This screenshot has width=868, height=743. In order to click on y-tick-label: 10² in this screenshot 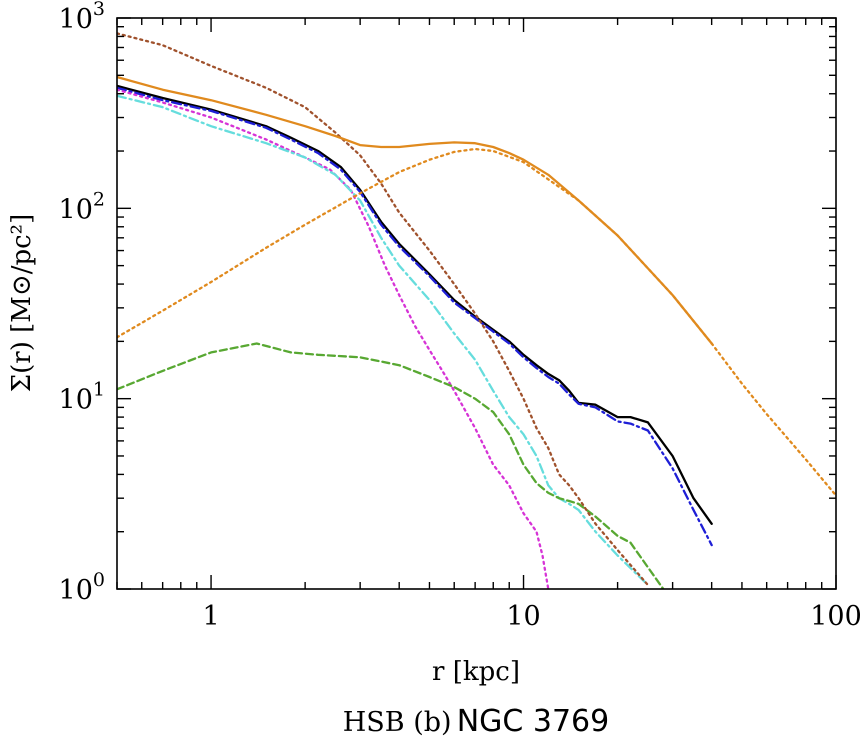, I will do `click(82, 206)`.